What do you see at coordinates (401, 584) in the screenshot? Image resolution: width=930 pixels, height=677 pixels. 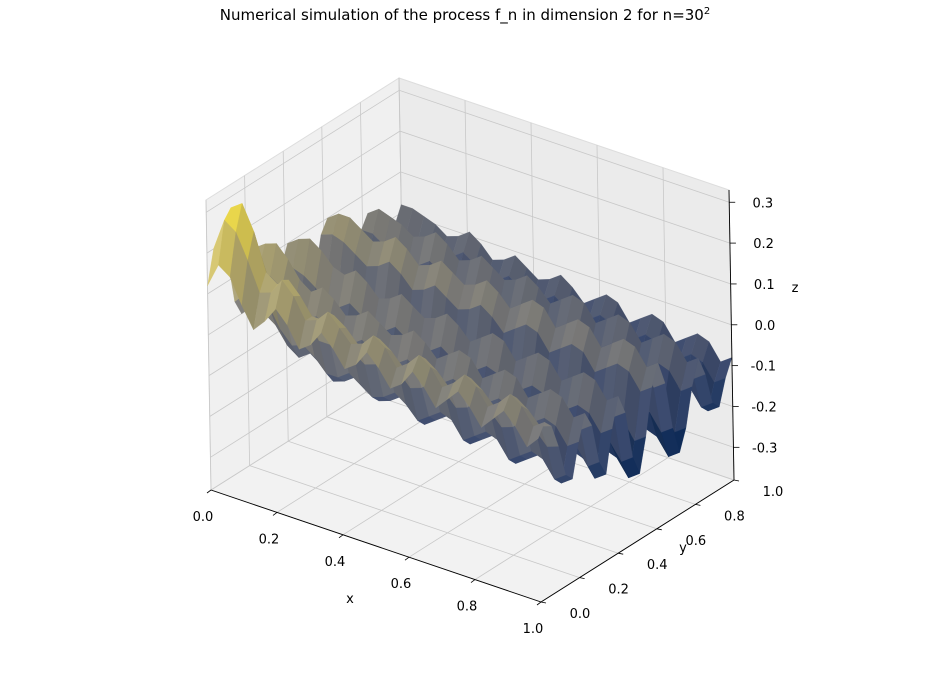 I see `x-tick-label: 0.6` at bounding box center [401, 584].